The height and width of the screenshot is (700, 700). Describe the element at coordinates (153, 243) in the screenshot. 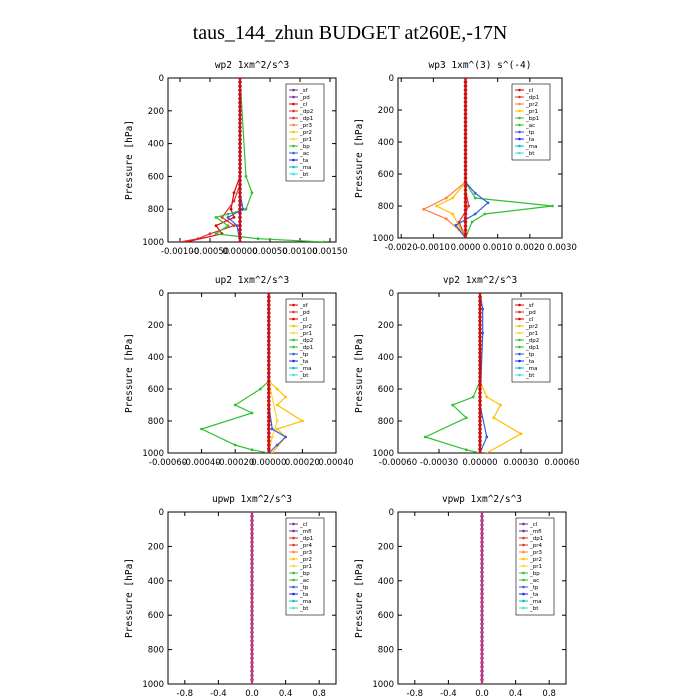

I see `y-tick-label: 1000` at that location.